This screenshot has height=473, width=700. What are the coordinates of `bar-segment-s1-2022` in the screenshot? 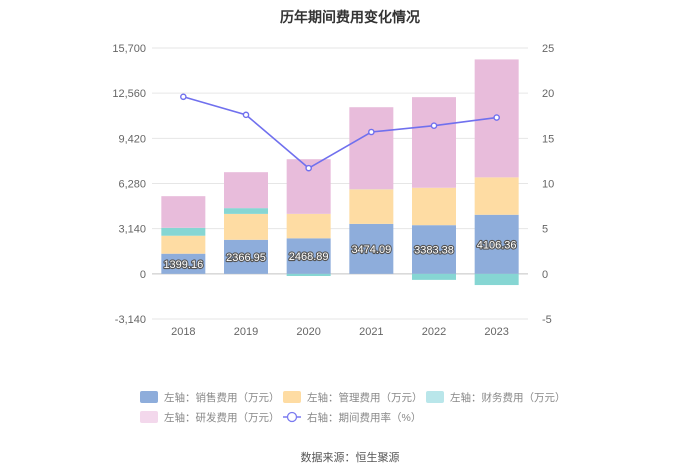 It's located at (434, 206).